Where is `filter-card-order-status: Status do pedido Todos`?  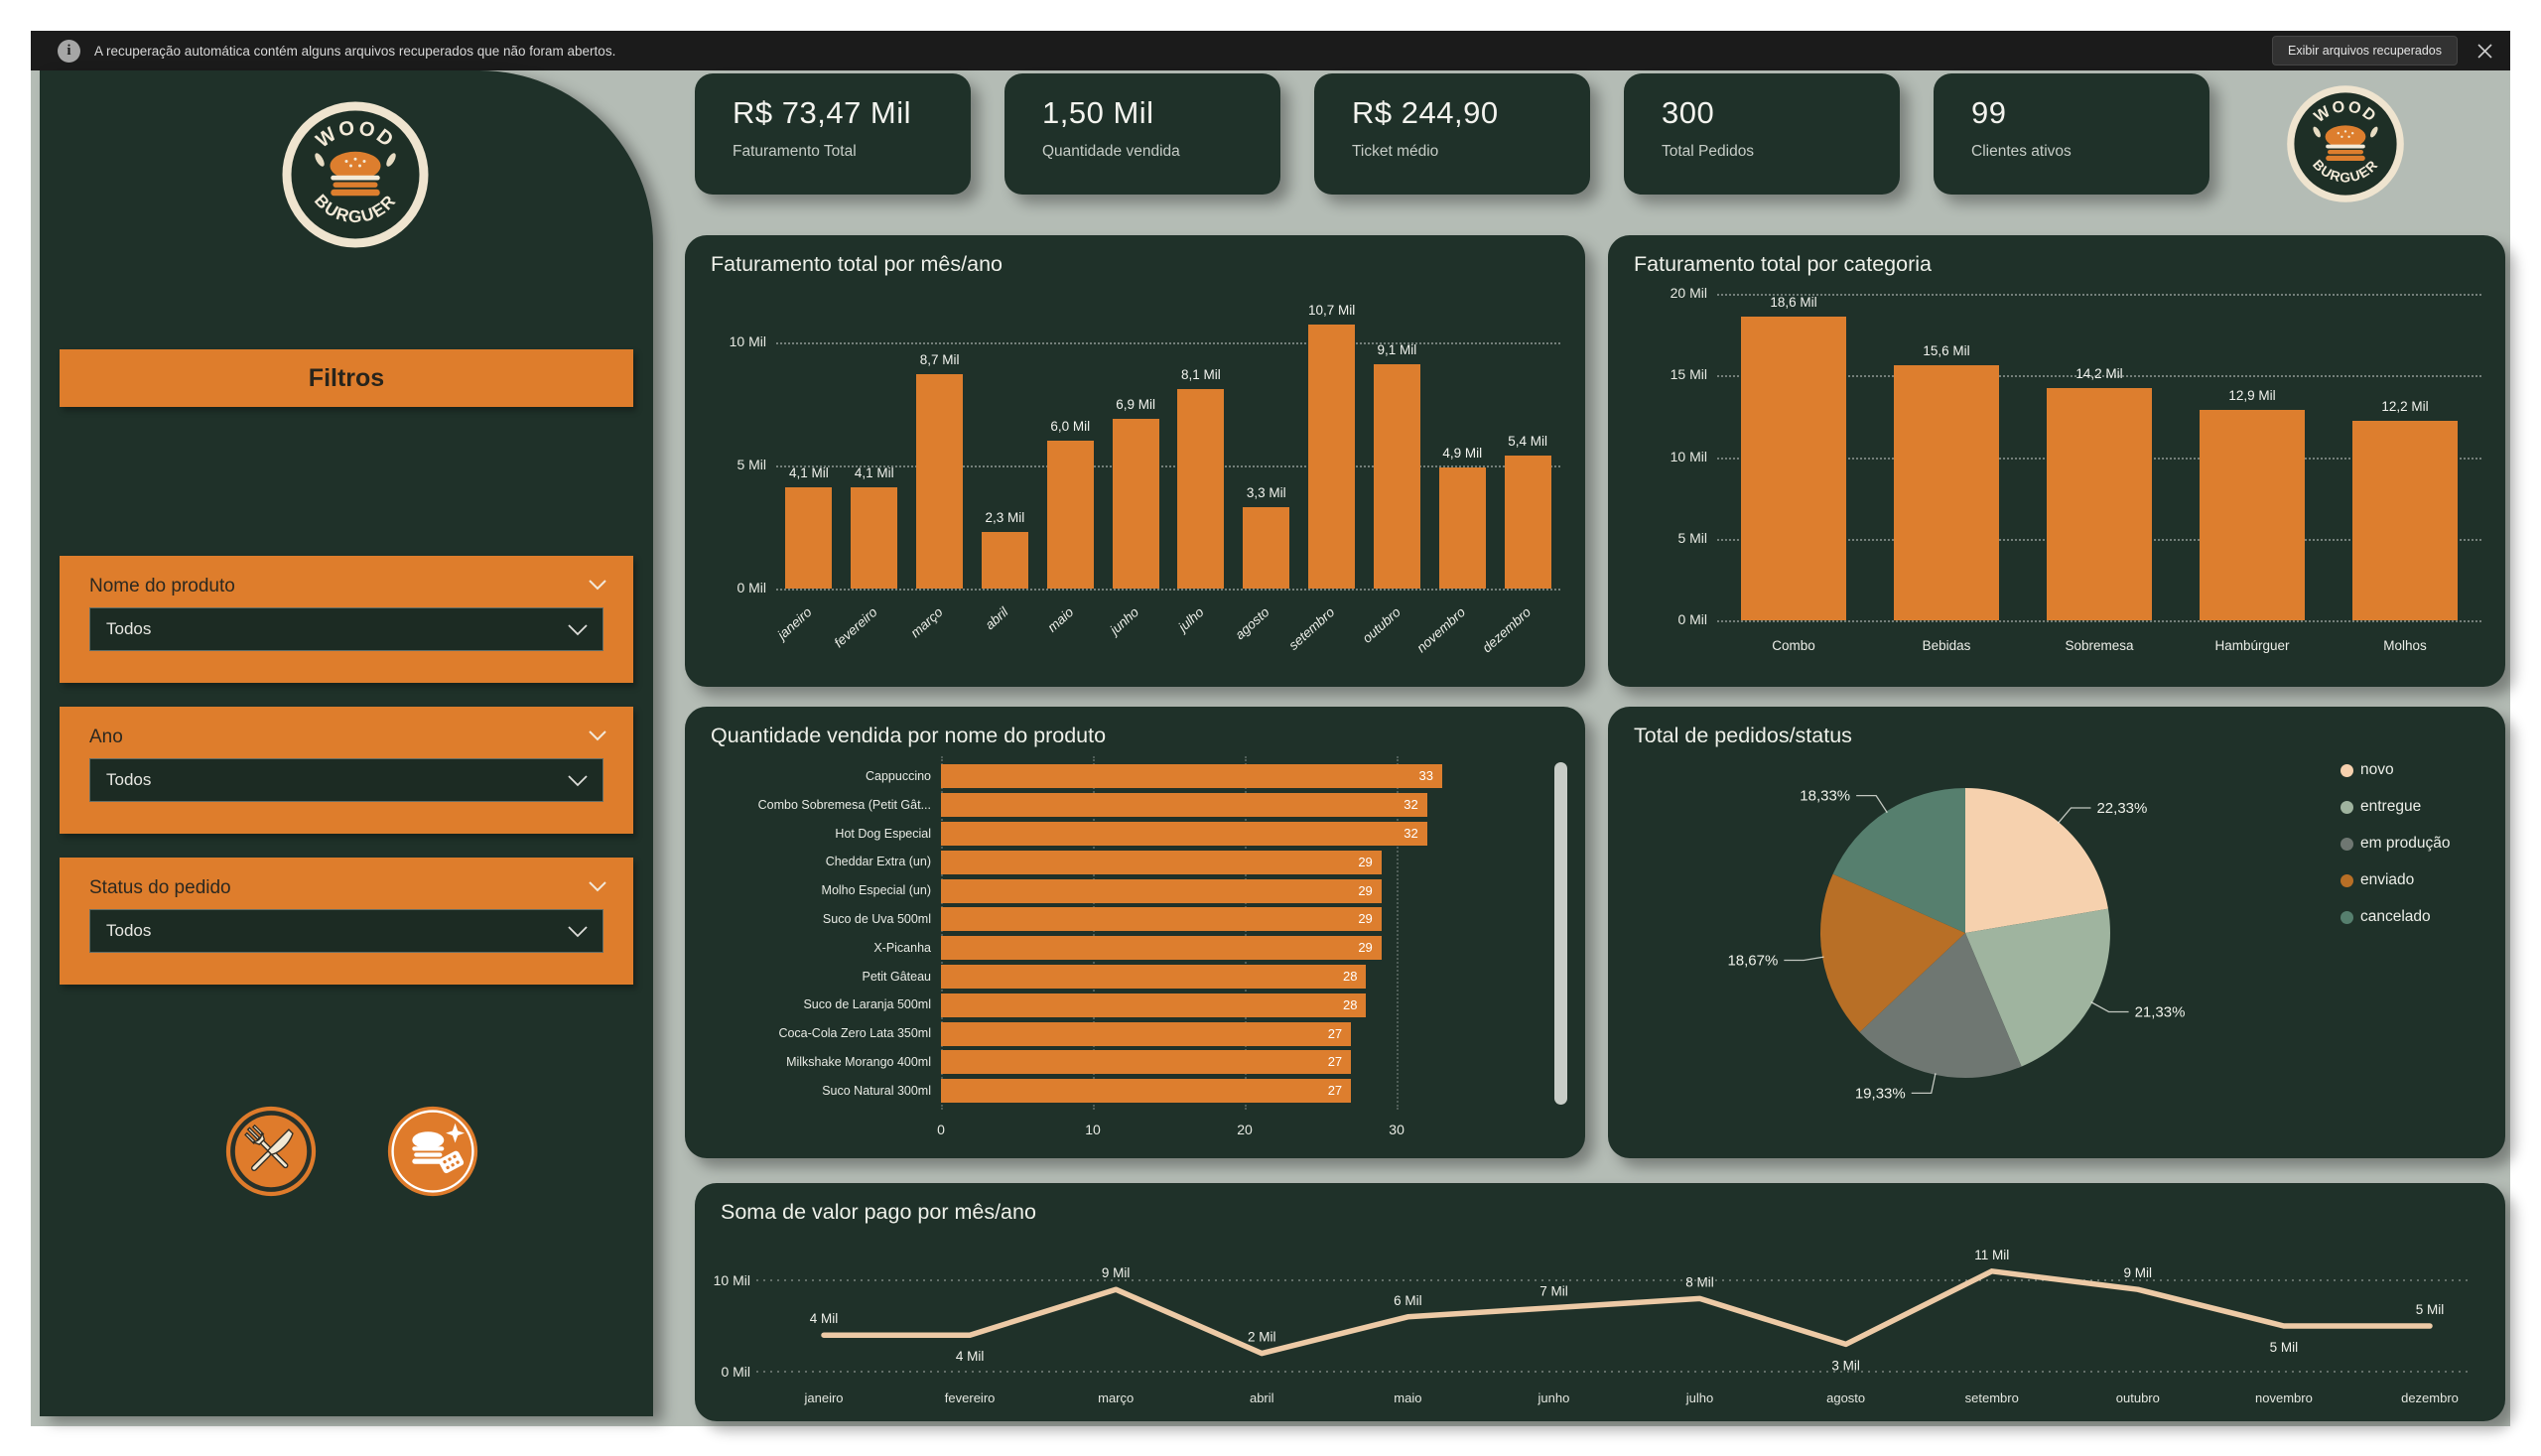 filter-card-order-status: Status do pedido Todos is located at coordinates (346, 921).